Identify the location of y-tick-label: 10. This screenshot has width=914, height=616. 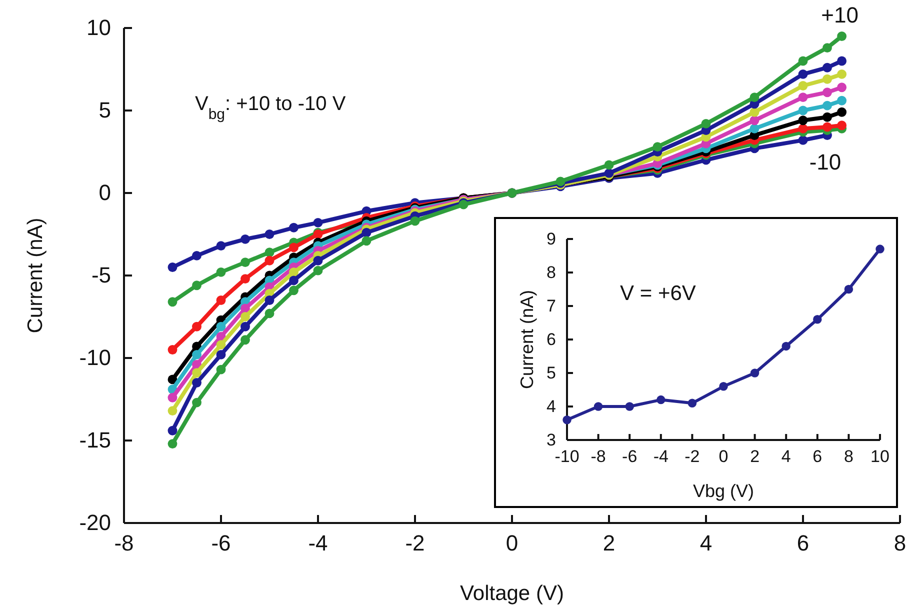
(98, 27).